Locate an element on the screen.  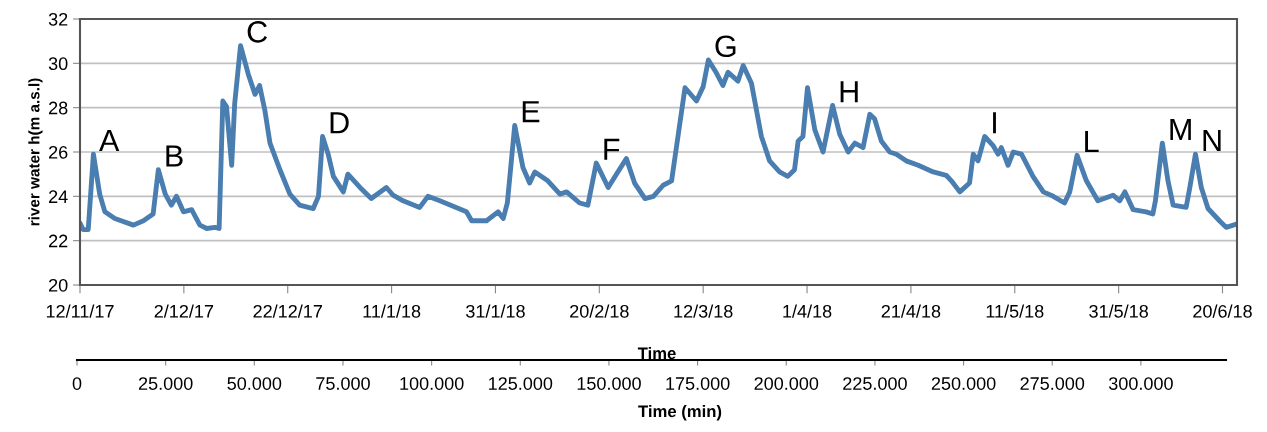
x-tick-label: 31/5/18 is located at coordinates (1118, 311).